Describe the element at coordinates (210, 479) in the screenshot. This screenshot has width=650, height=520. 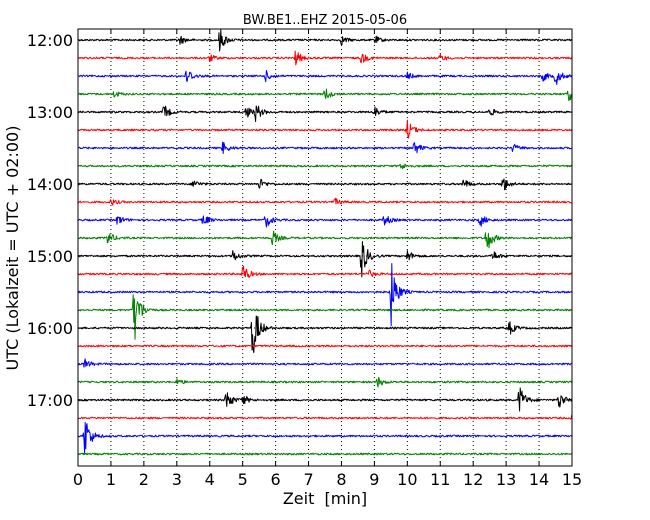
I see `x-tick-label: 4` at that location.